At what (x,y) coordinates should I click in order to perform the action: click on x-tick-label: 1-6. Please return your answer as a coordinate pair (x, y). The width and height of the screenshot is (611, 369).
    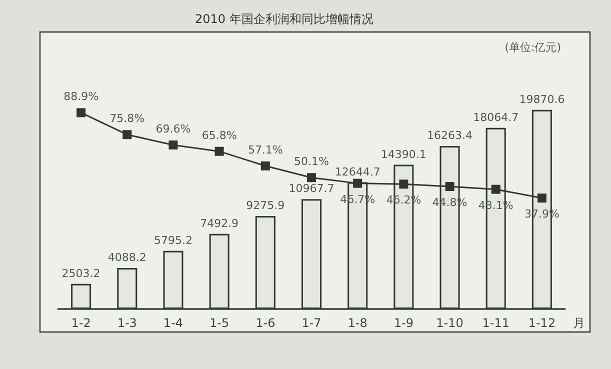
    Looking at the image, I should click on (266, 323).